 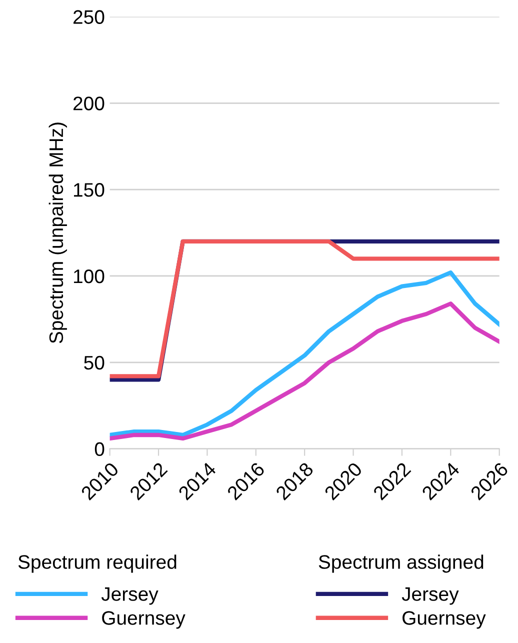 I want to click on y-tick-label: 50, so click(x=94, y=363).